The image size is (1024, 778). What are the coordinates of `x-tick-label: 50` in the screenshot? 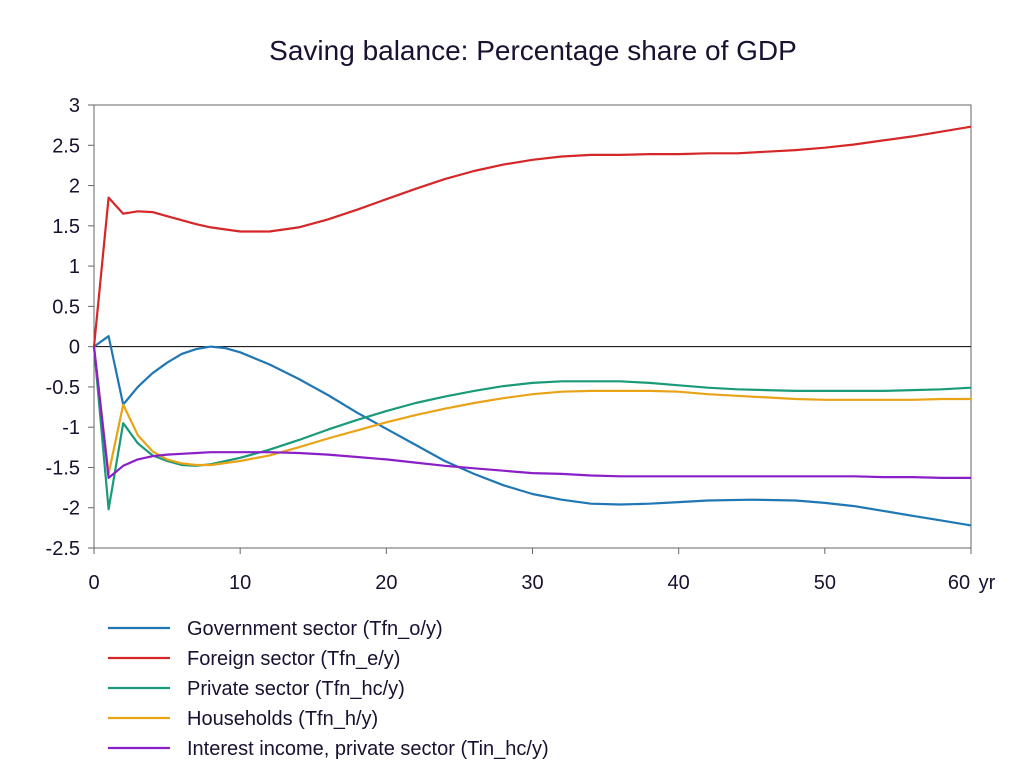 It's located at (825, 583).